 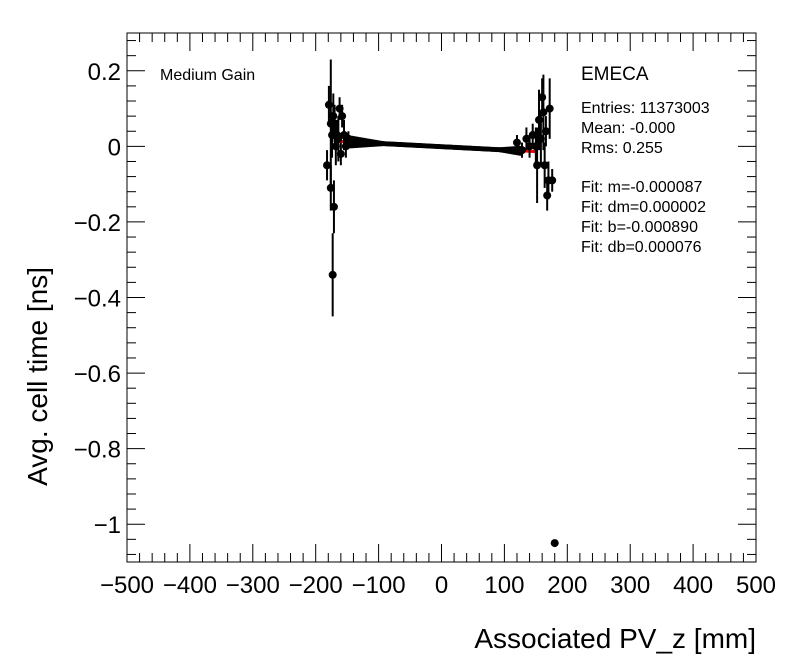 What do you see at coordinates (641, 247) in the screenshot?
I see `stat-line: Fit: db=0.000076` at bounding box center [641, 247].